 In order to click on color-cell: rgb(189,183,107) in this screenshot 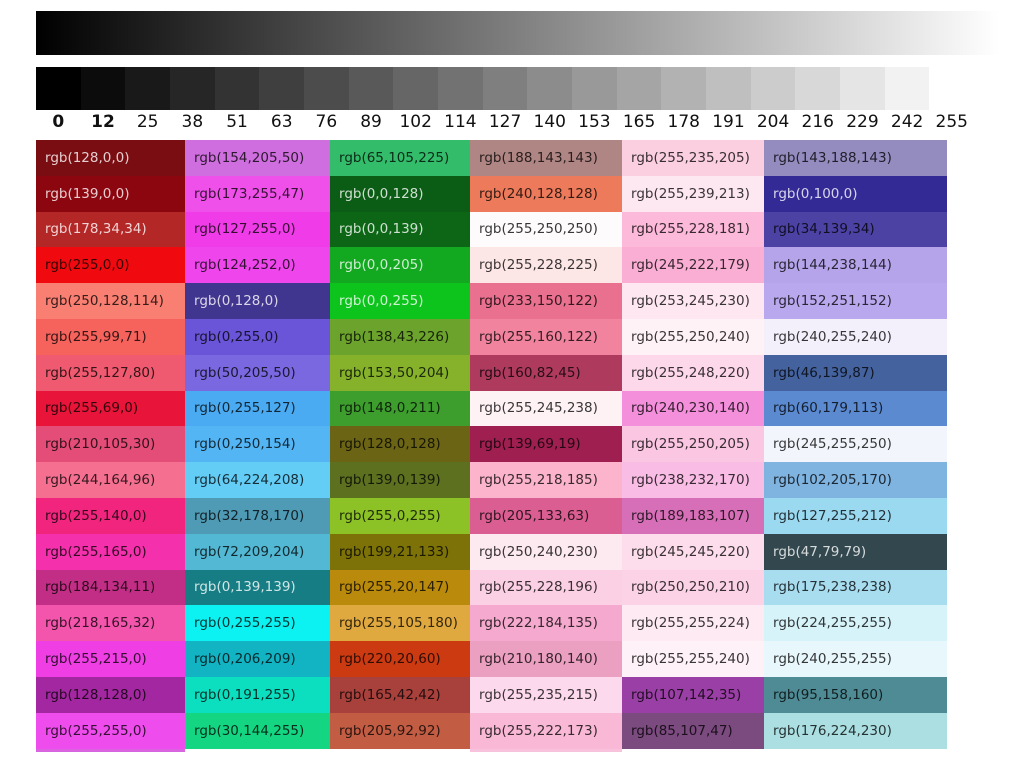, I will do `click(693, 515)`.